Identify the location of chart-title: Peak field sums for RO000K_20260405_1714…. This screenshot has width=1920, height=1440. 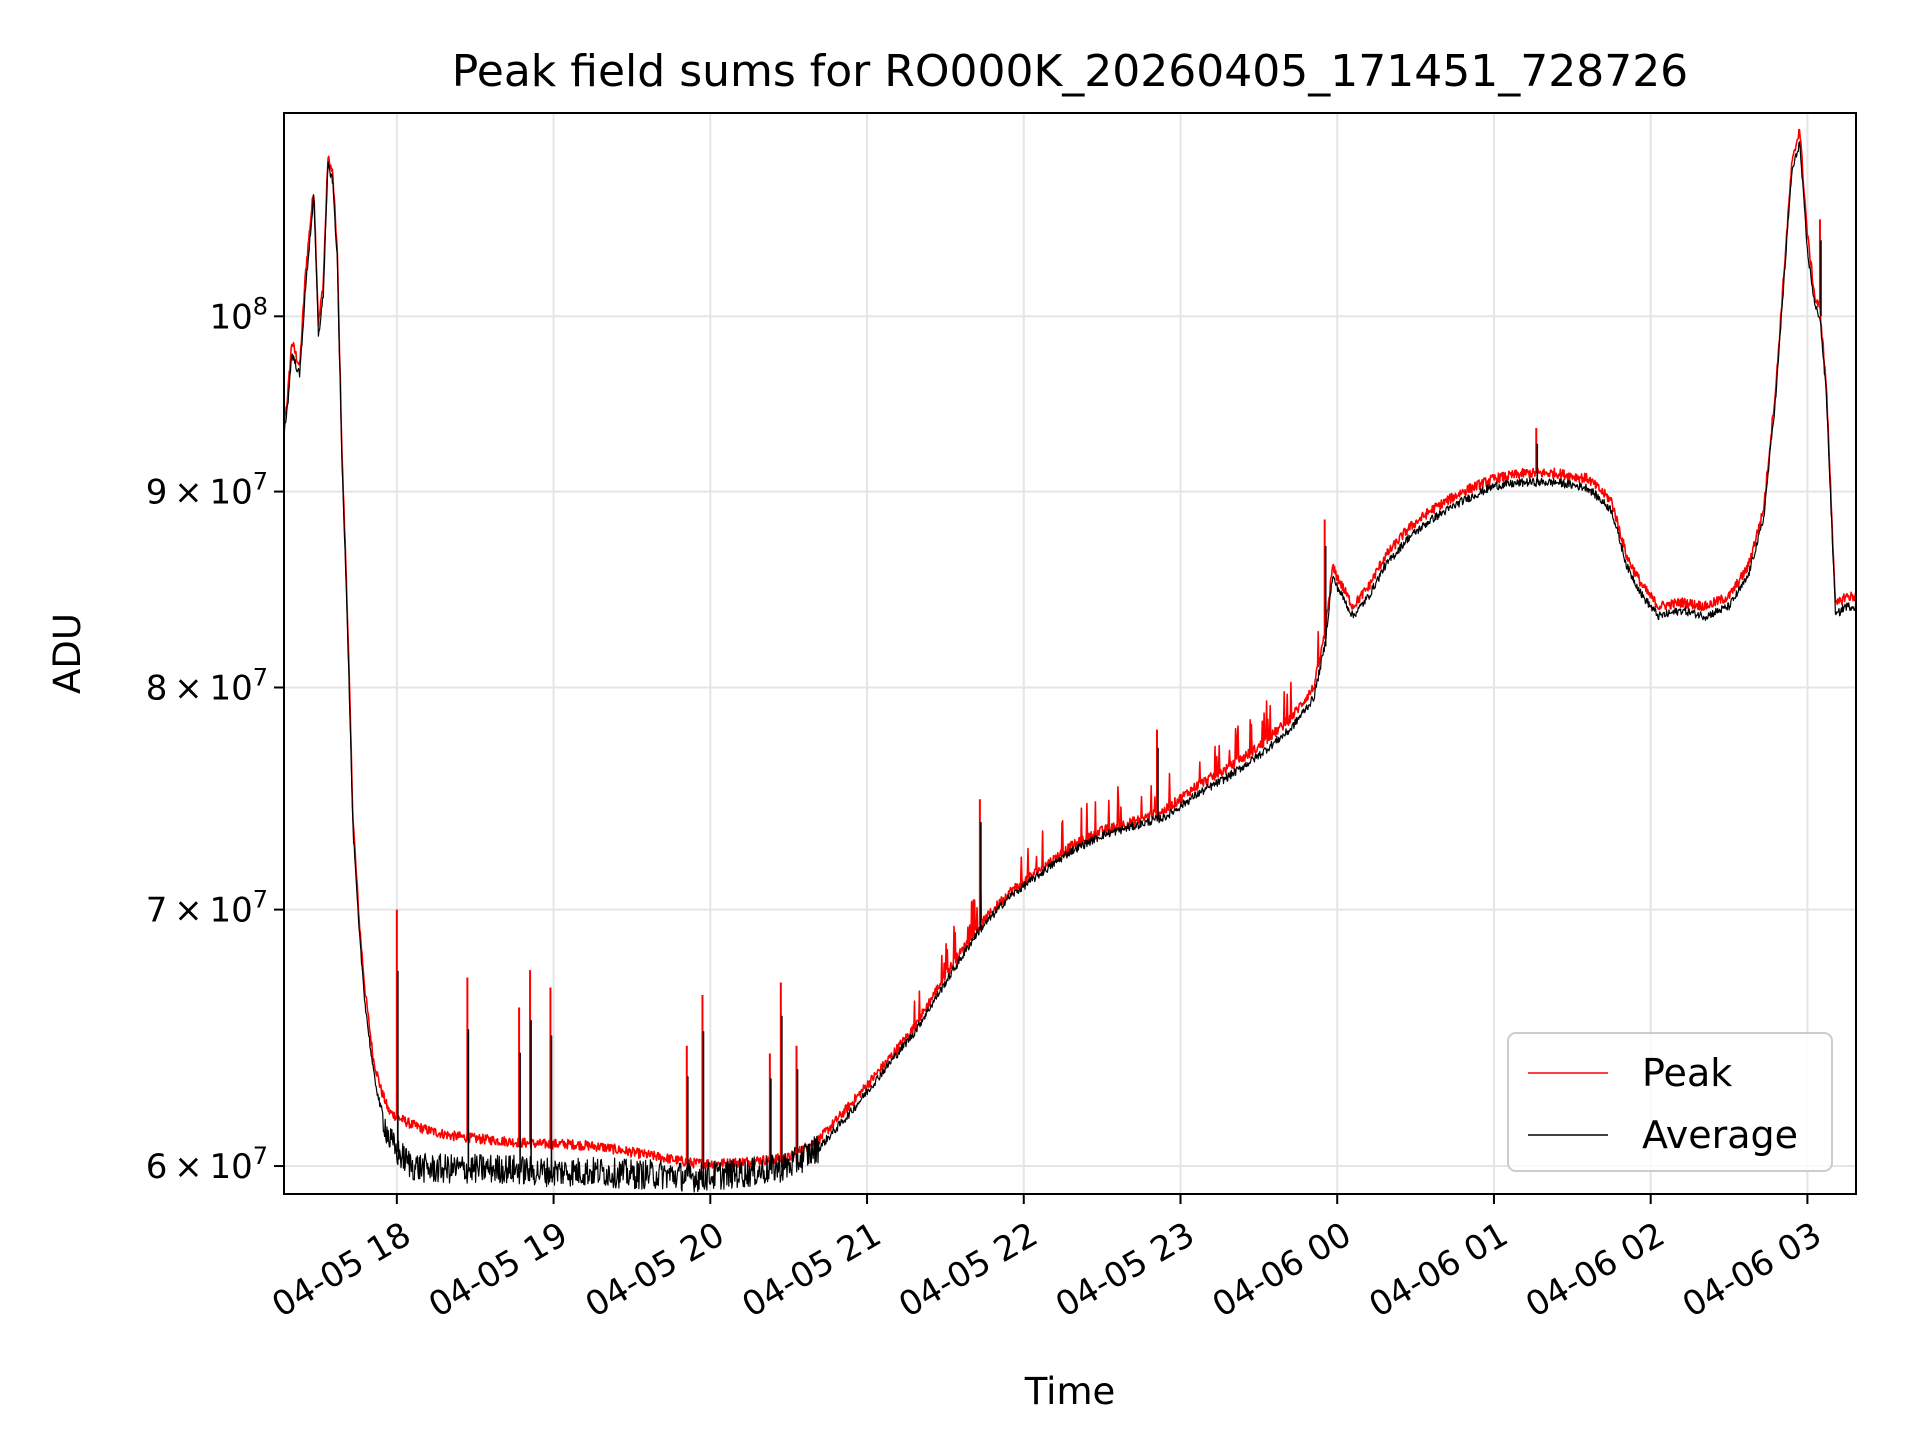
(1070, 71).